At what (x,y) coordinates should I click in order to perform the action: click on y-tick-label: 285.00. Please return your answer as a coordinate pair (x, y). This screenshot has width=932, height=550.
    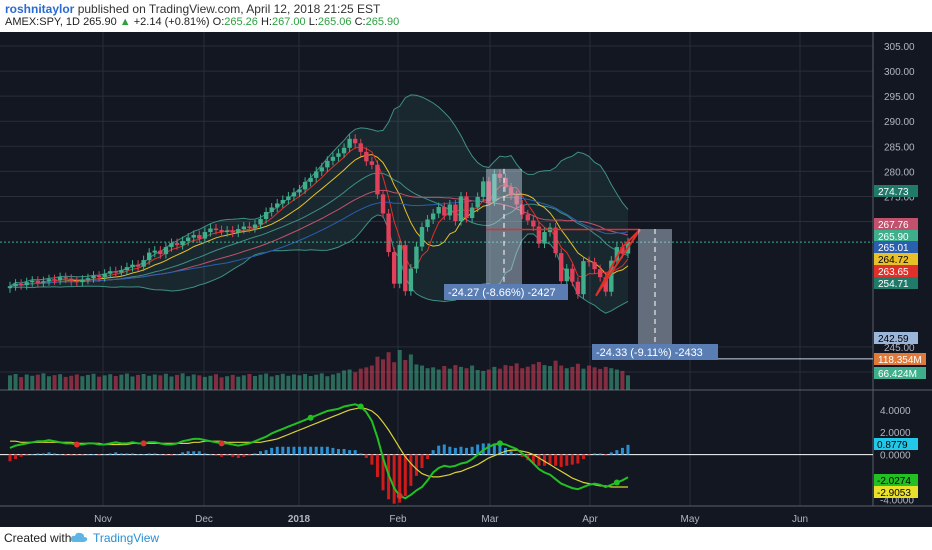
    Looking at the image, I should click on (899, 147).